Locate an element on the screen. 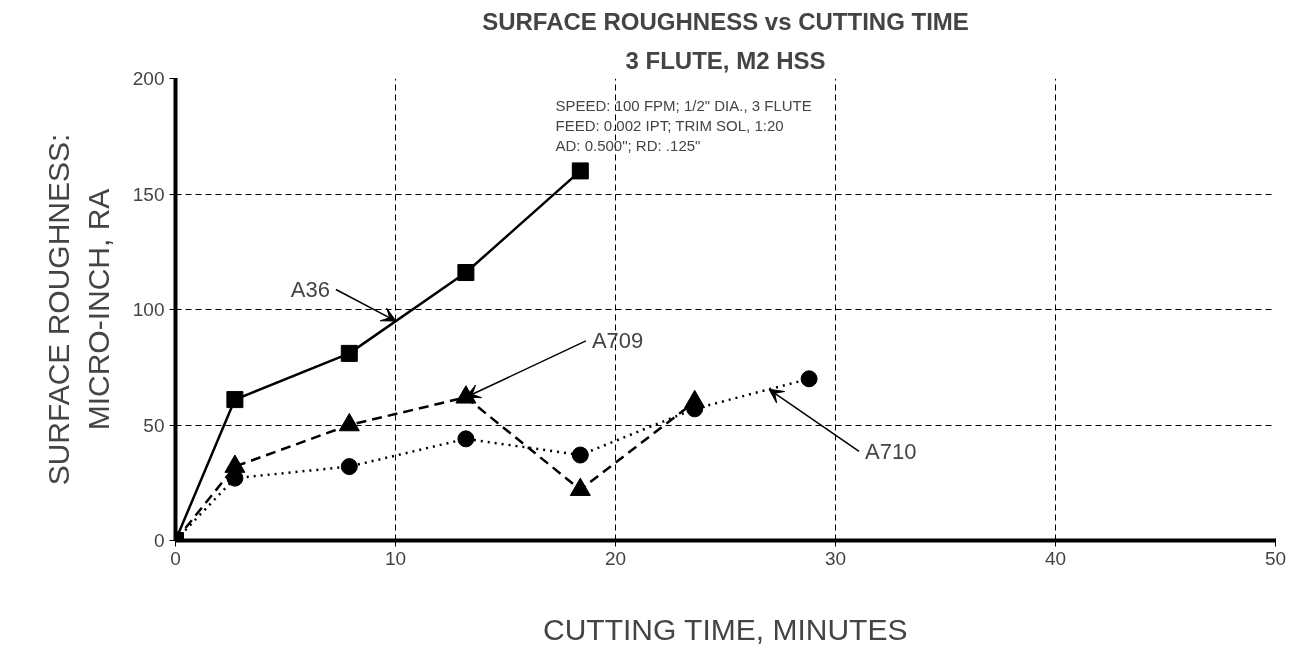 Image resolution: width=1310 pixels, height=667 pixels. x-tick-label: 30 is located at coordinates (835, 558).